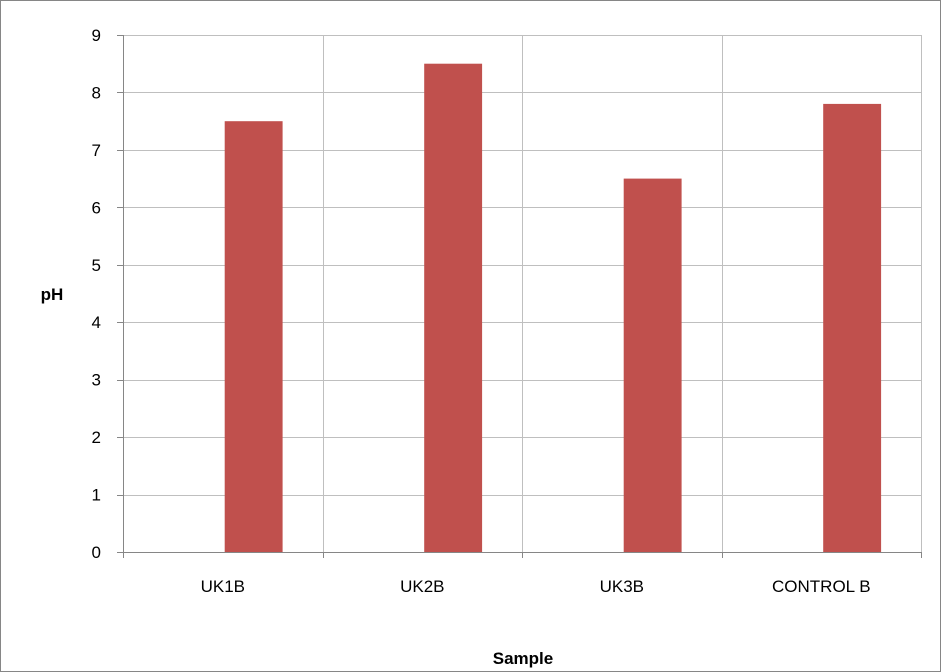 This screenshot has width=941, height=672. Describe the element at coordinates (96, 322) in the screenshot. I see `y-tick-label-4: 4` at that location.